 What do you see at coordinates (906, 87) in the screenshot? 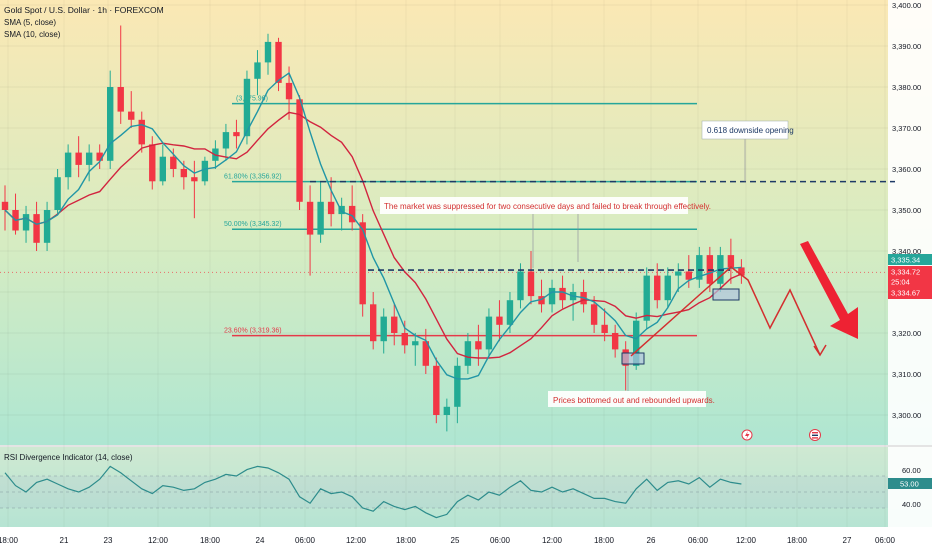
I see `price-tick: 3,380.00` at bounding box center [906, 87].